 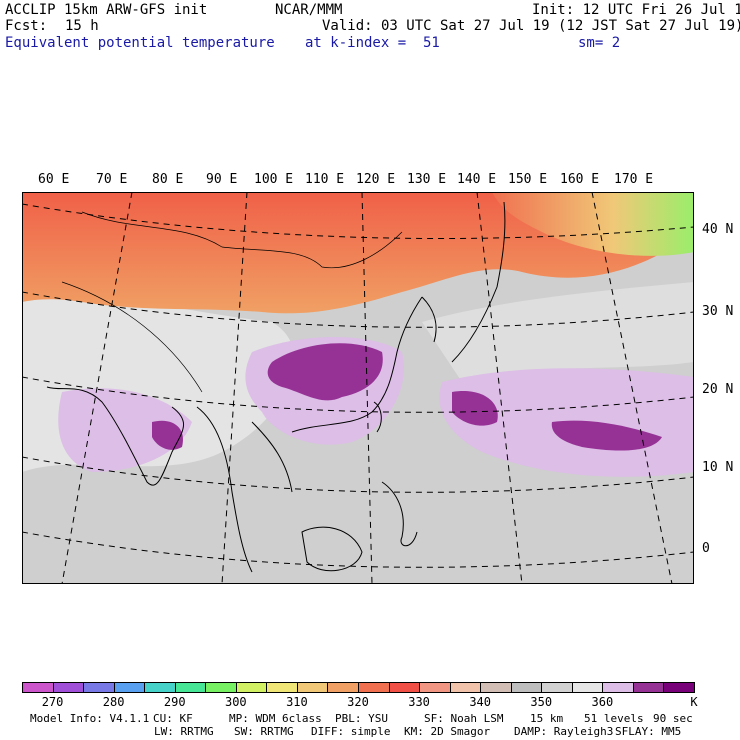 I want to click on lon-label: 150 E, so click(x=528, y=179).